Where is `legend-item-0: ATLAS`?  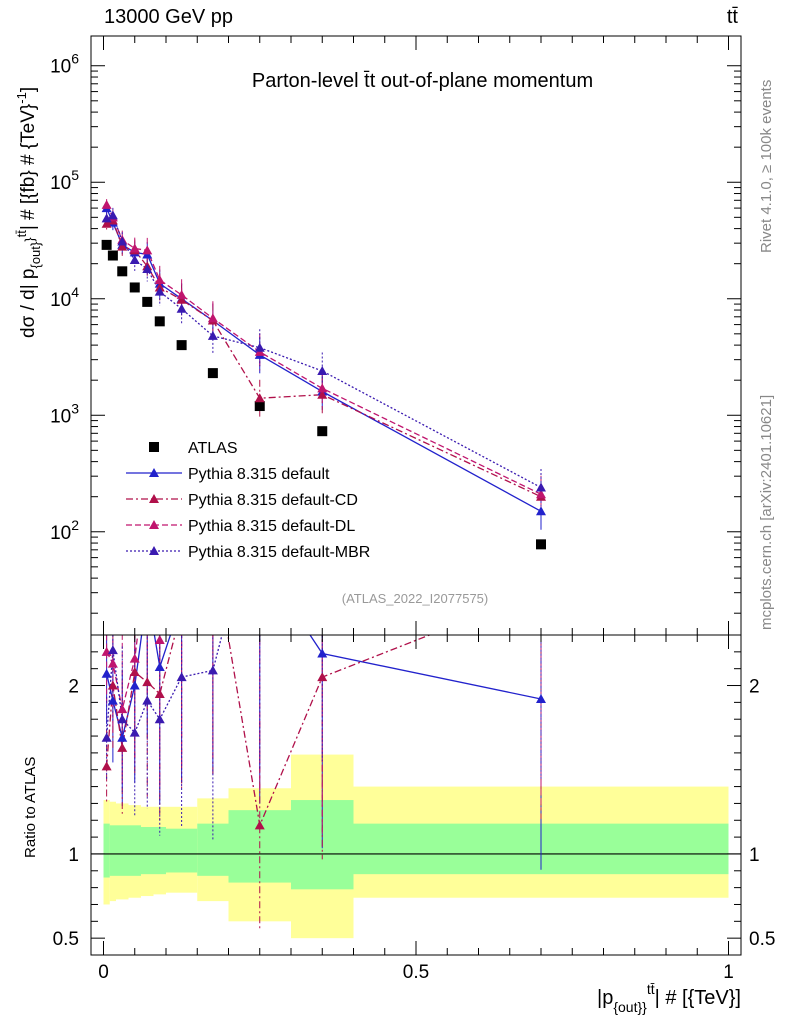 legend-item-0: ATLAS is located at coordinates (193, 448).